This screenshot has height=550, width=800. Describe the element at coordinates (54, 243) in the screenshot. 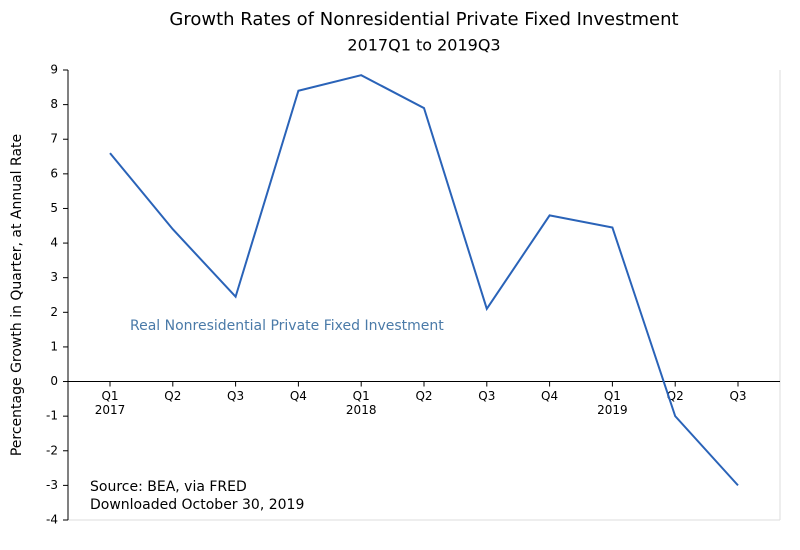

I see `y-tick-label: 4` at that location.